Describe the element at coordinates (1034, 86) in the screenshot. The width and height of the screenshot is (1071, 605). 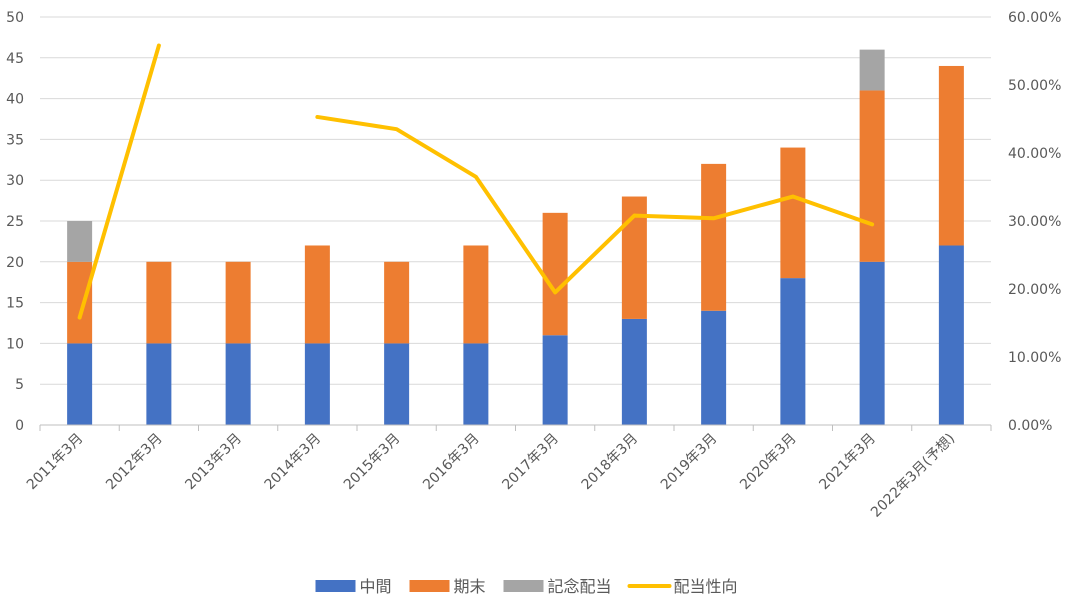
I see `y-right-tick-label: 50.00%` at that location.